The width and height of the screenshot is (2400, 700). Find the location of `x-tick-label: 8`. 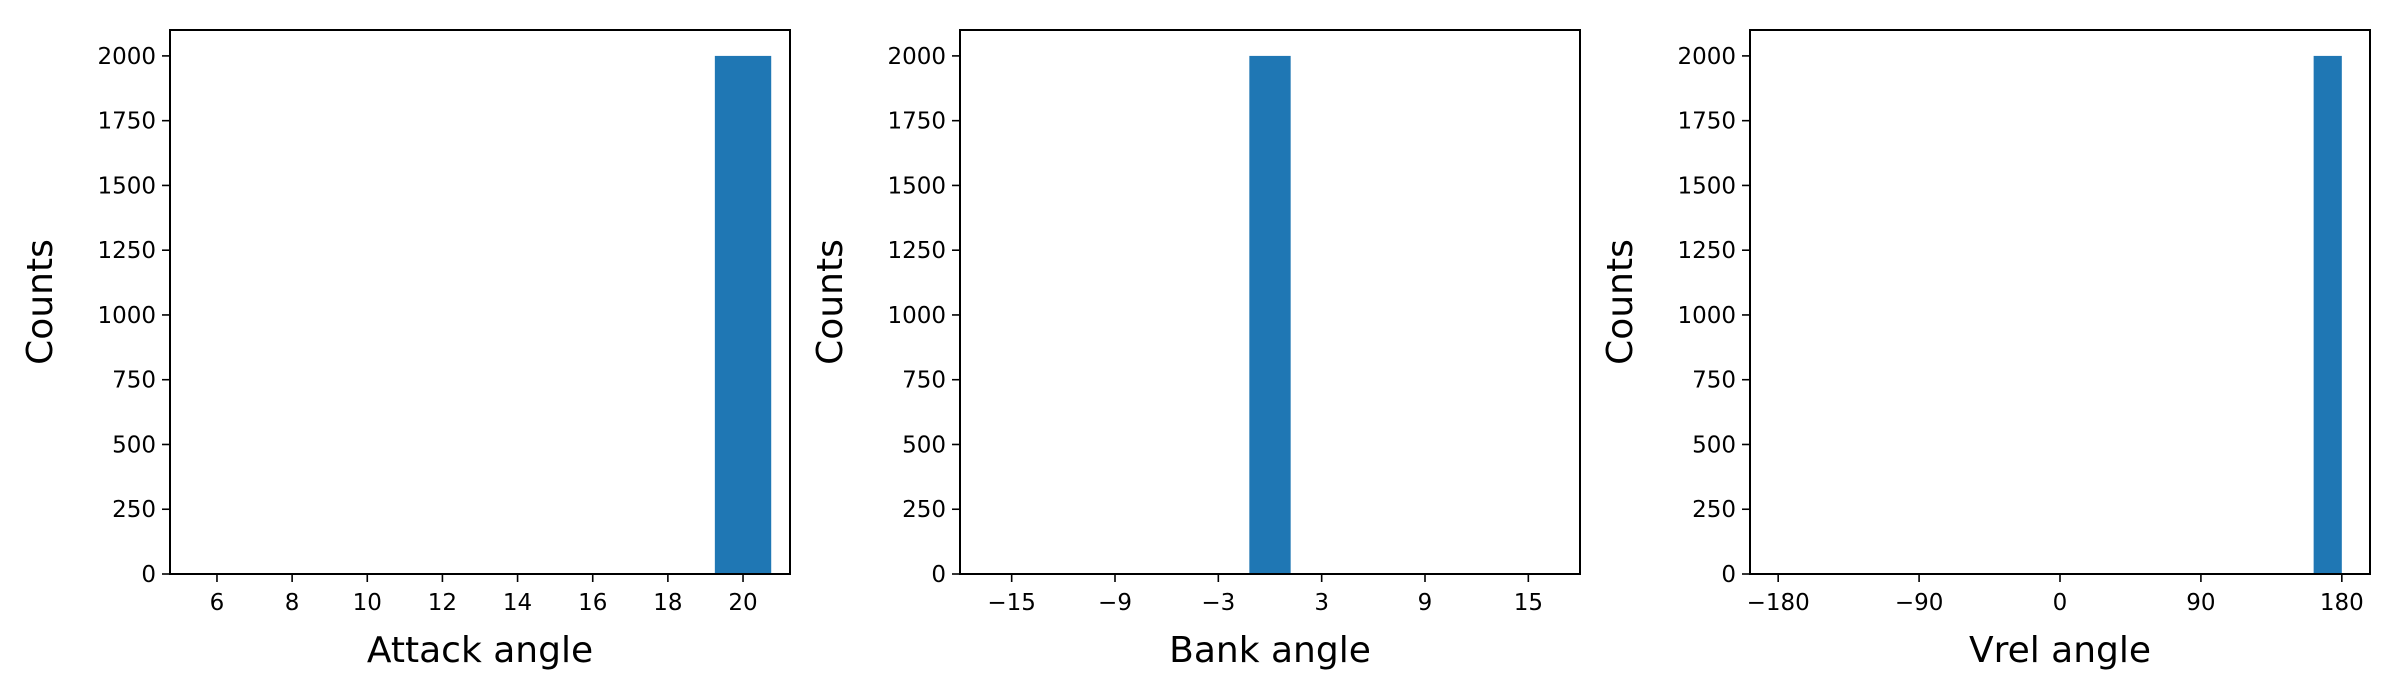

x-tick-label: 8 is located at coordinates (292, 603).